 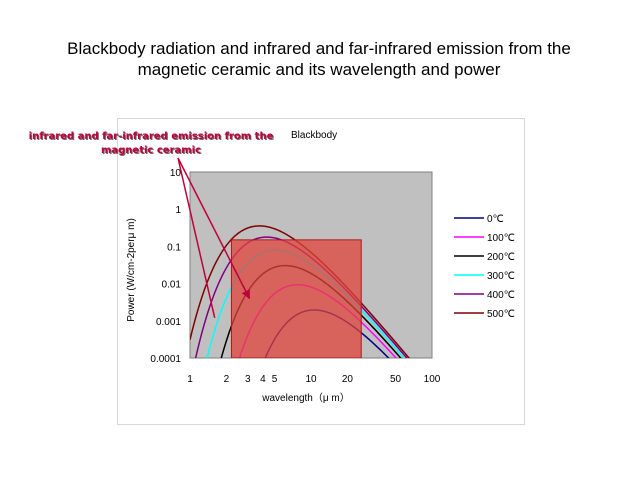 I want to click on legend-label-1: 100℃, so click(x=501, y=238).